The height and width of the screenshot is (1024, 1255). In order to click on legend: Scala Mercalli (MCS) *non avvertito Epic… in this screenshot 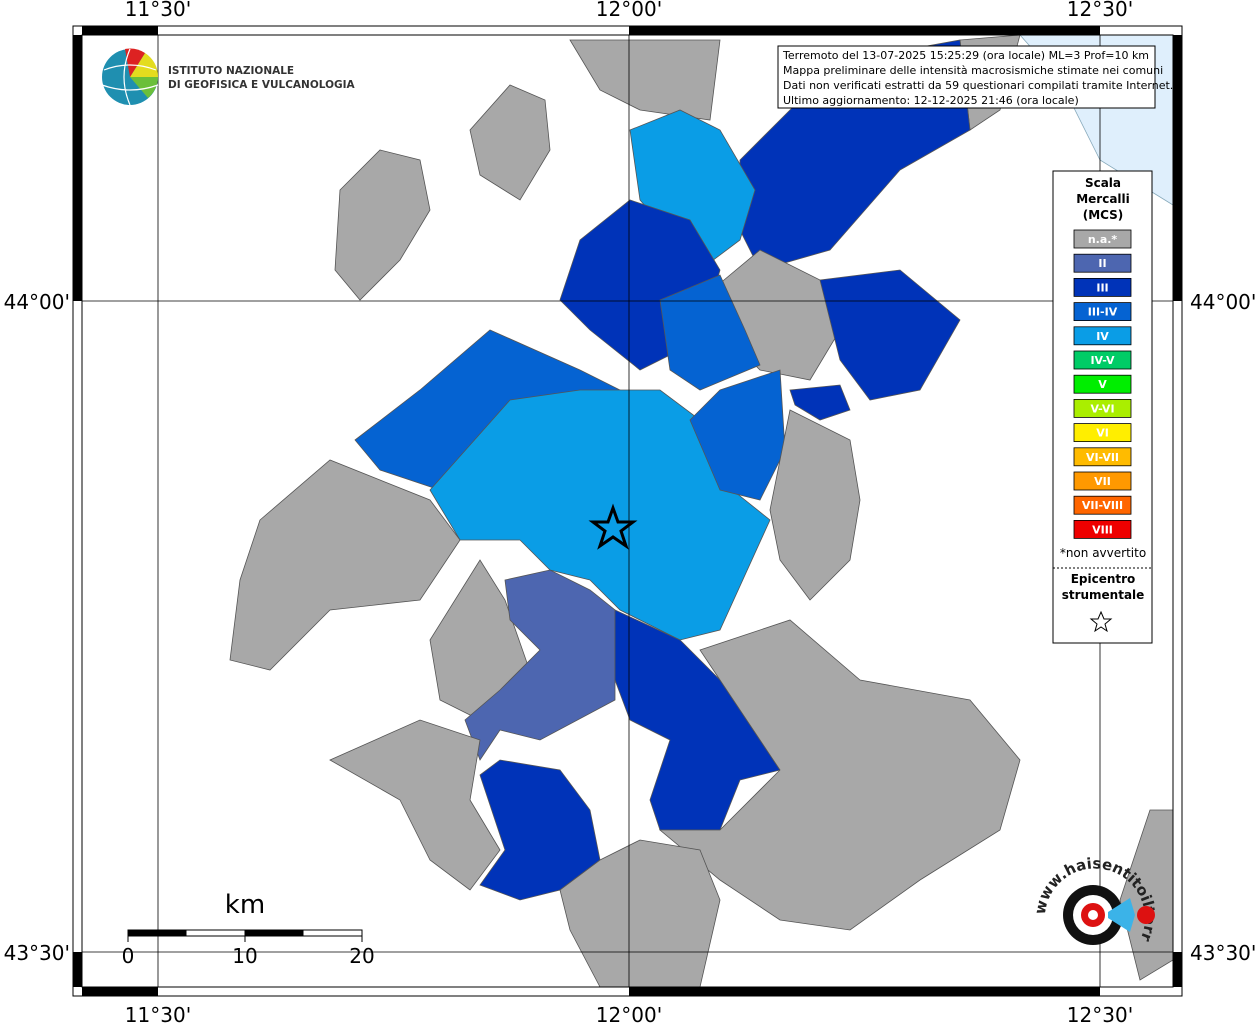, I will do `click(1102, 407)`.